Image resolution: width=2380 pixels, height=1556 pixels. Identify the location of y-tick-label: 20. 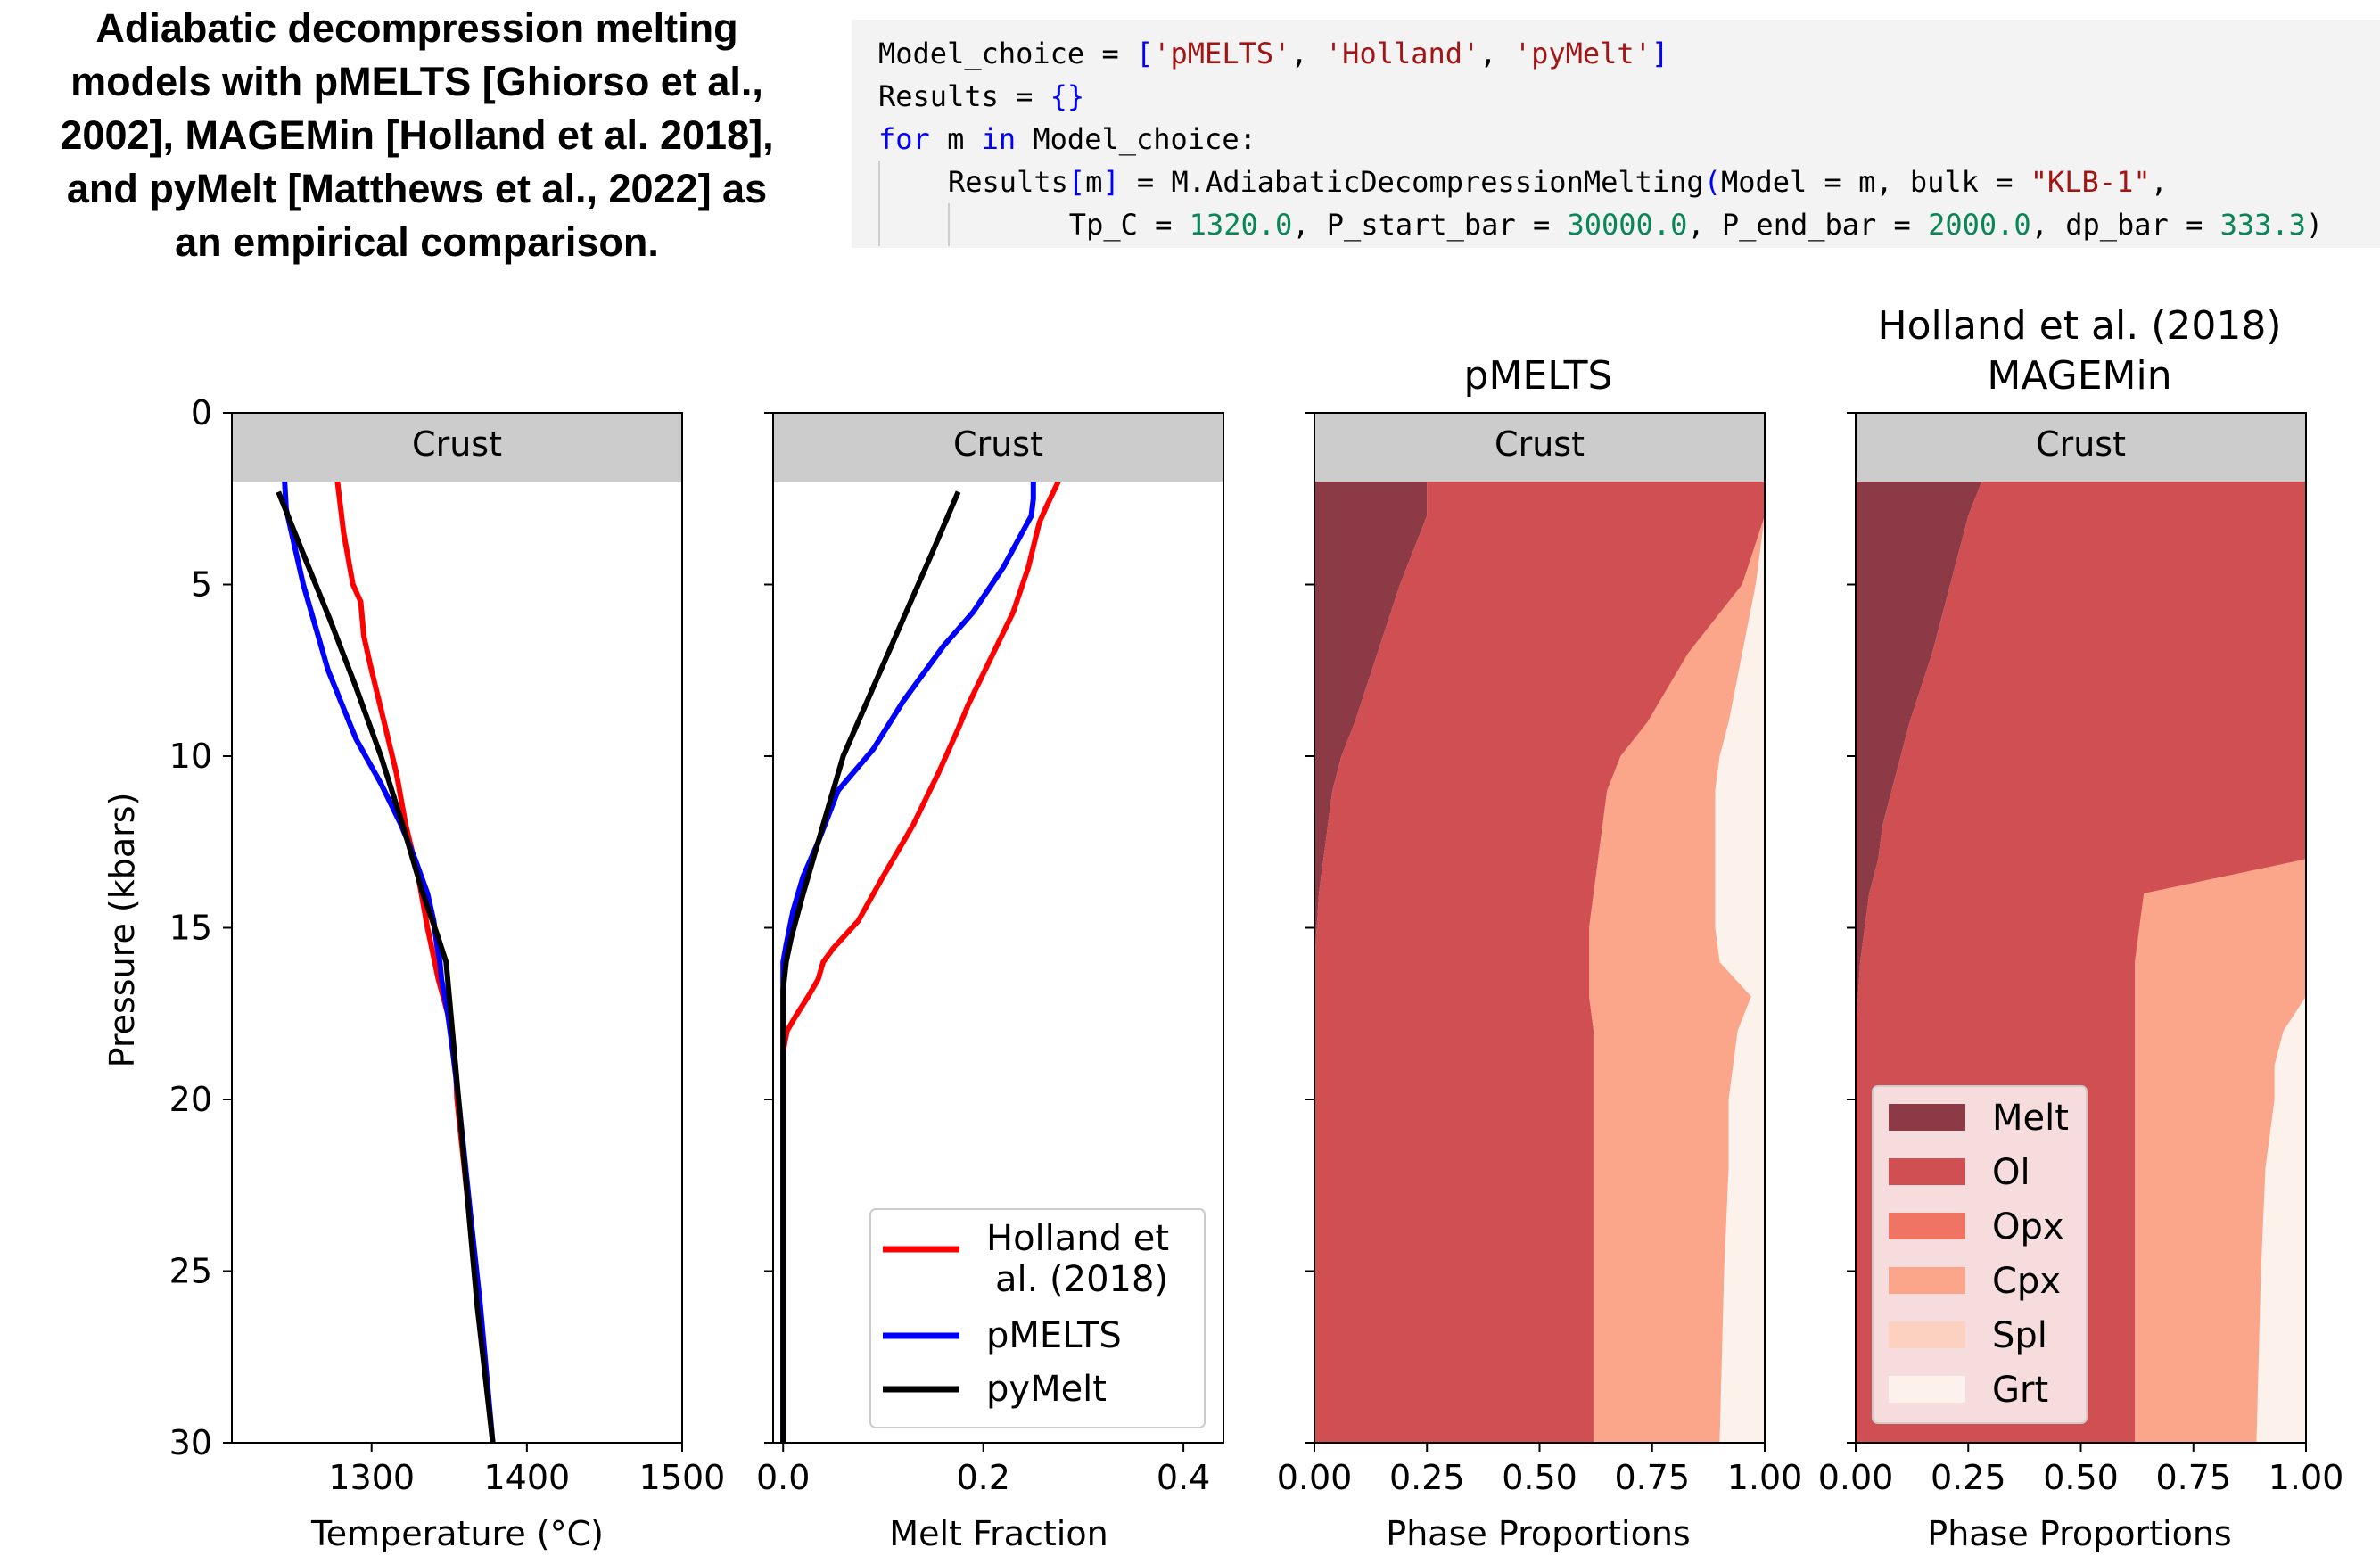
(190, 1099).